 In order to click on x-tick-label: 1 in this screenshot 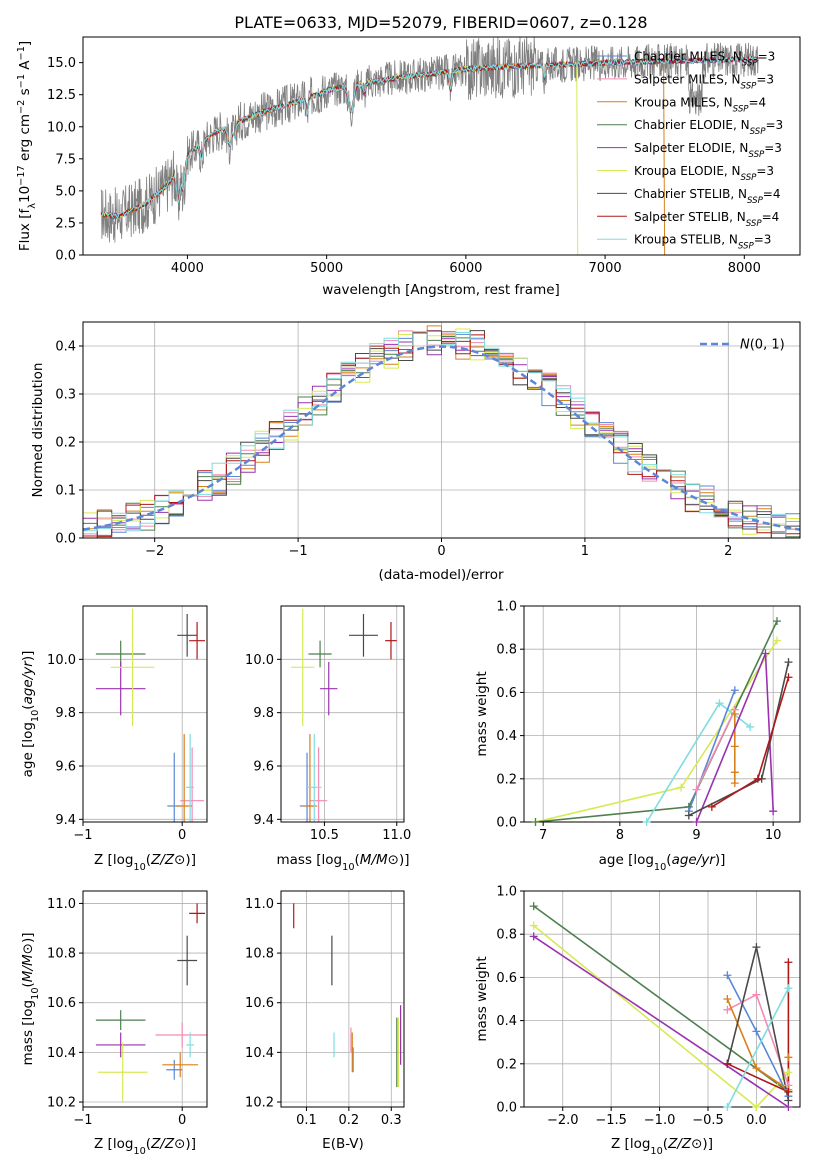, I will do `click(585, 551)`.